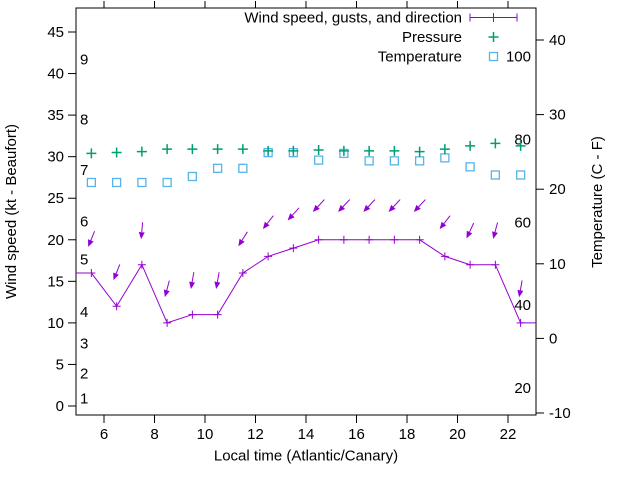 The image size is (640, 485). I want to click on beaufort-scale-label: 1, so click(84, 399).